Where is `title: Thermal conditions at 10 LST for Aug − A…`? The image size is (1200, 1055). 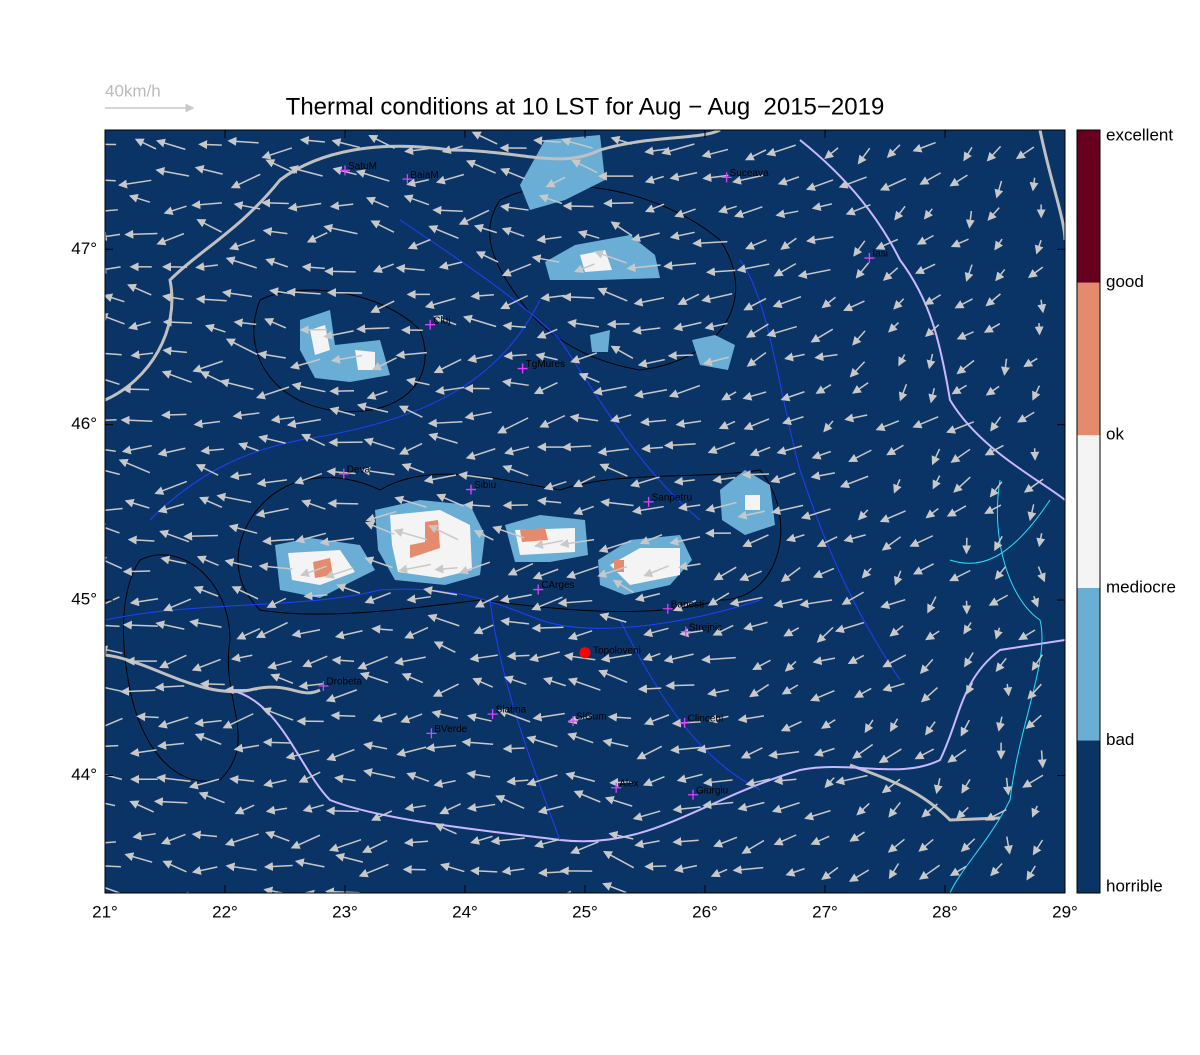
title: Thermal conditions at 10 LST for Aug − A… is located at coordinates (585, 106).